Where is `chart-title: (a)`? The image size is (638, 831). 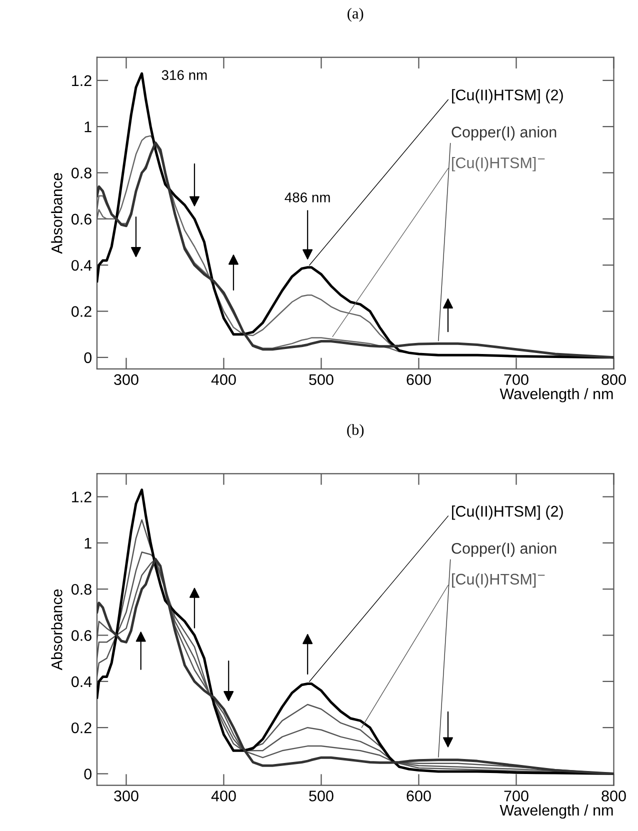
chart-title: (a) is located at coordinates (356, 15).